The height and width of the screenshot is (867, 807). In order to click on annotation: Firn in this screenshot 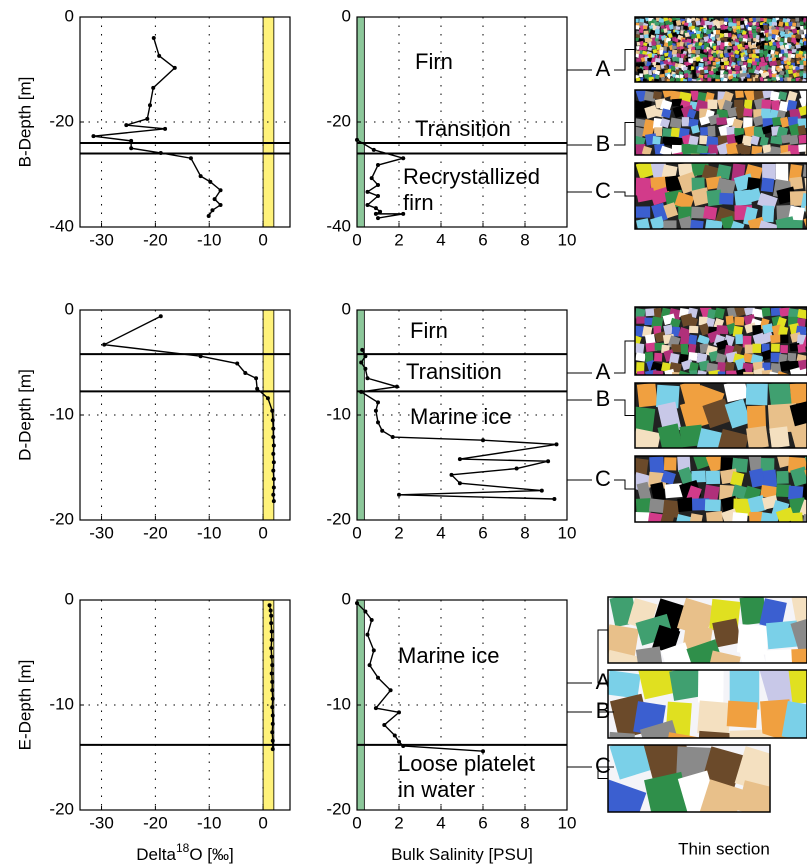, I will do `click(429, 330)`.